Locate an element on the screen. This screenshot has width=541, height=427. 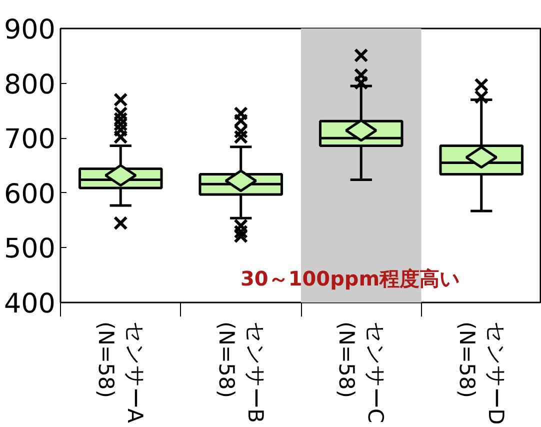
y-tick-label: 800 is located at coordinates (30, 84).